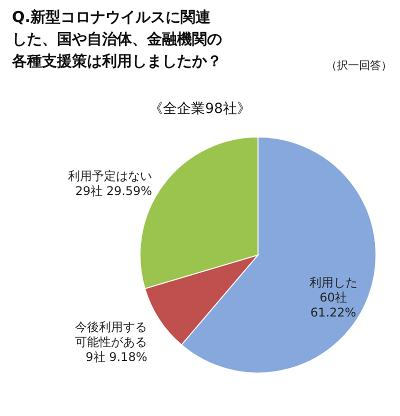  What do you see at coordinates (111, 335) in the screenshot?
I see `slice-label: 今後利用する可能性がある` at bounding box center [111, 335].